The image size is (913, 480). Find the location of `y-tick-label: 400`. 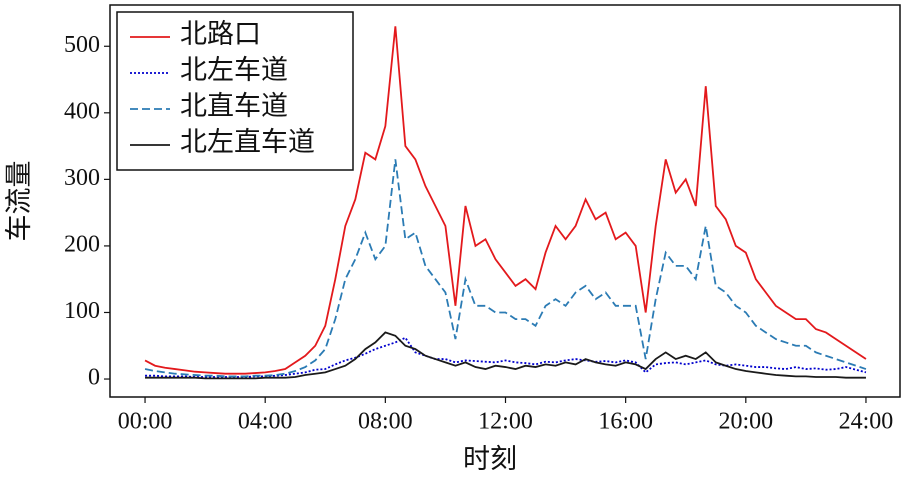

y-tick-label: 400 is located at coordinates (82, 111).